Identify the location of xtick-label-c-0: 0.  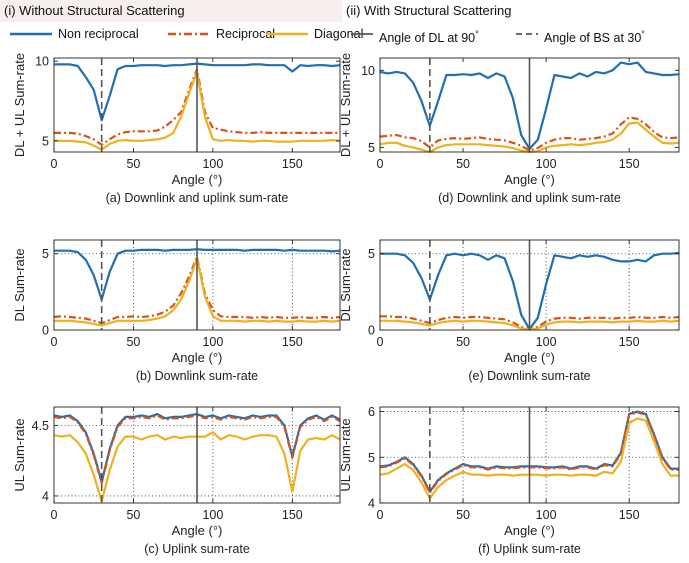
(54, 515).